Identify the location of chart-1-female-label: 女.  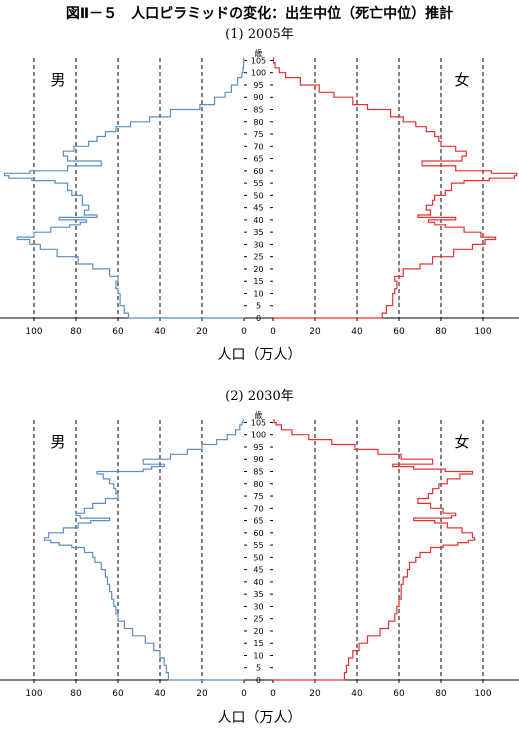
(461, 80).